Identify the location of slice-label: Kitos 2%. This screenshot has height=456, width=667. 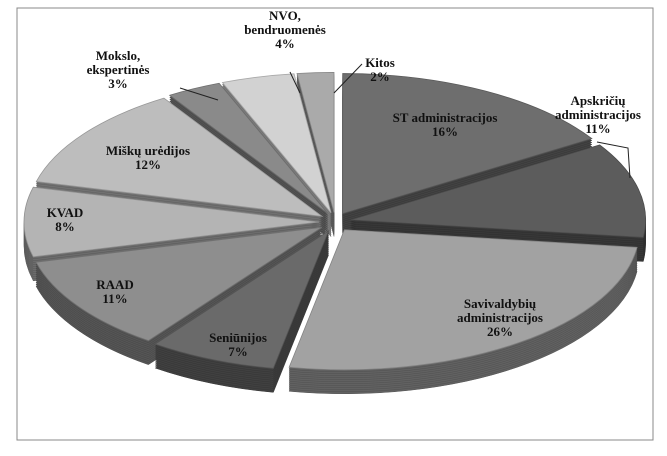
(380, 70).